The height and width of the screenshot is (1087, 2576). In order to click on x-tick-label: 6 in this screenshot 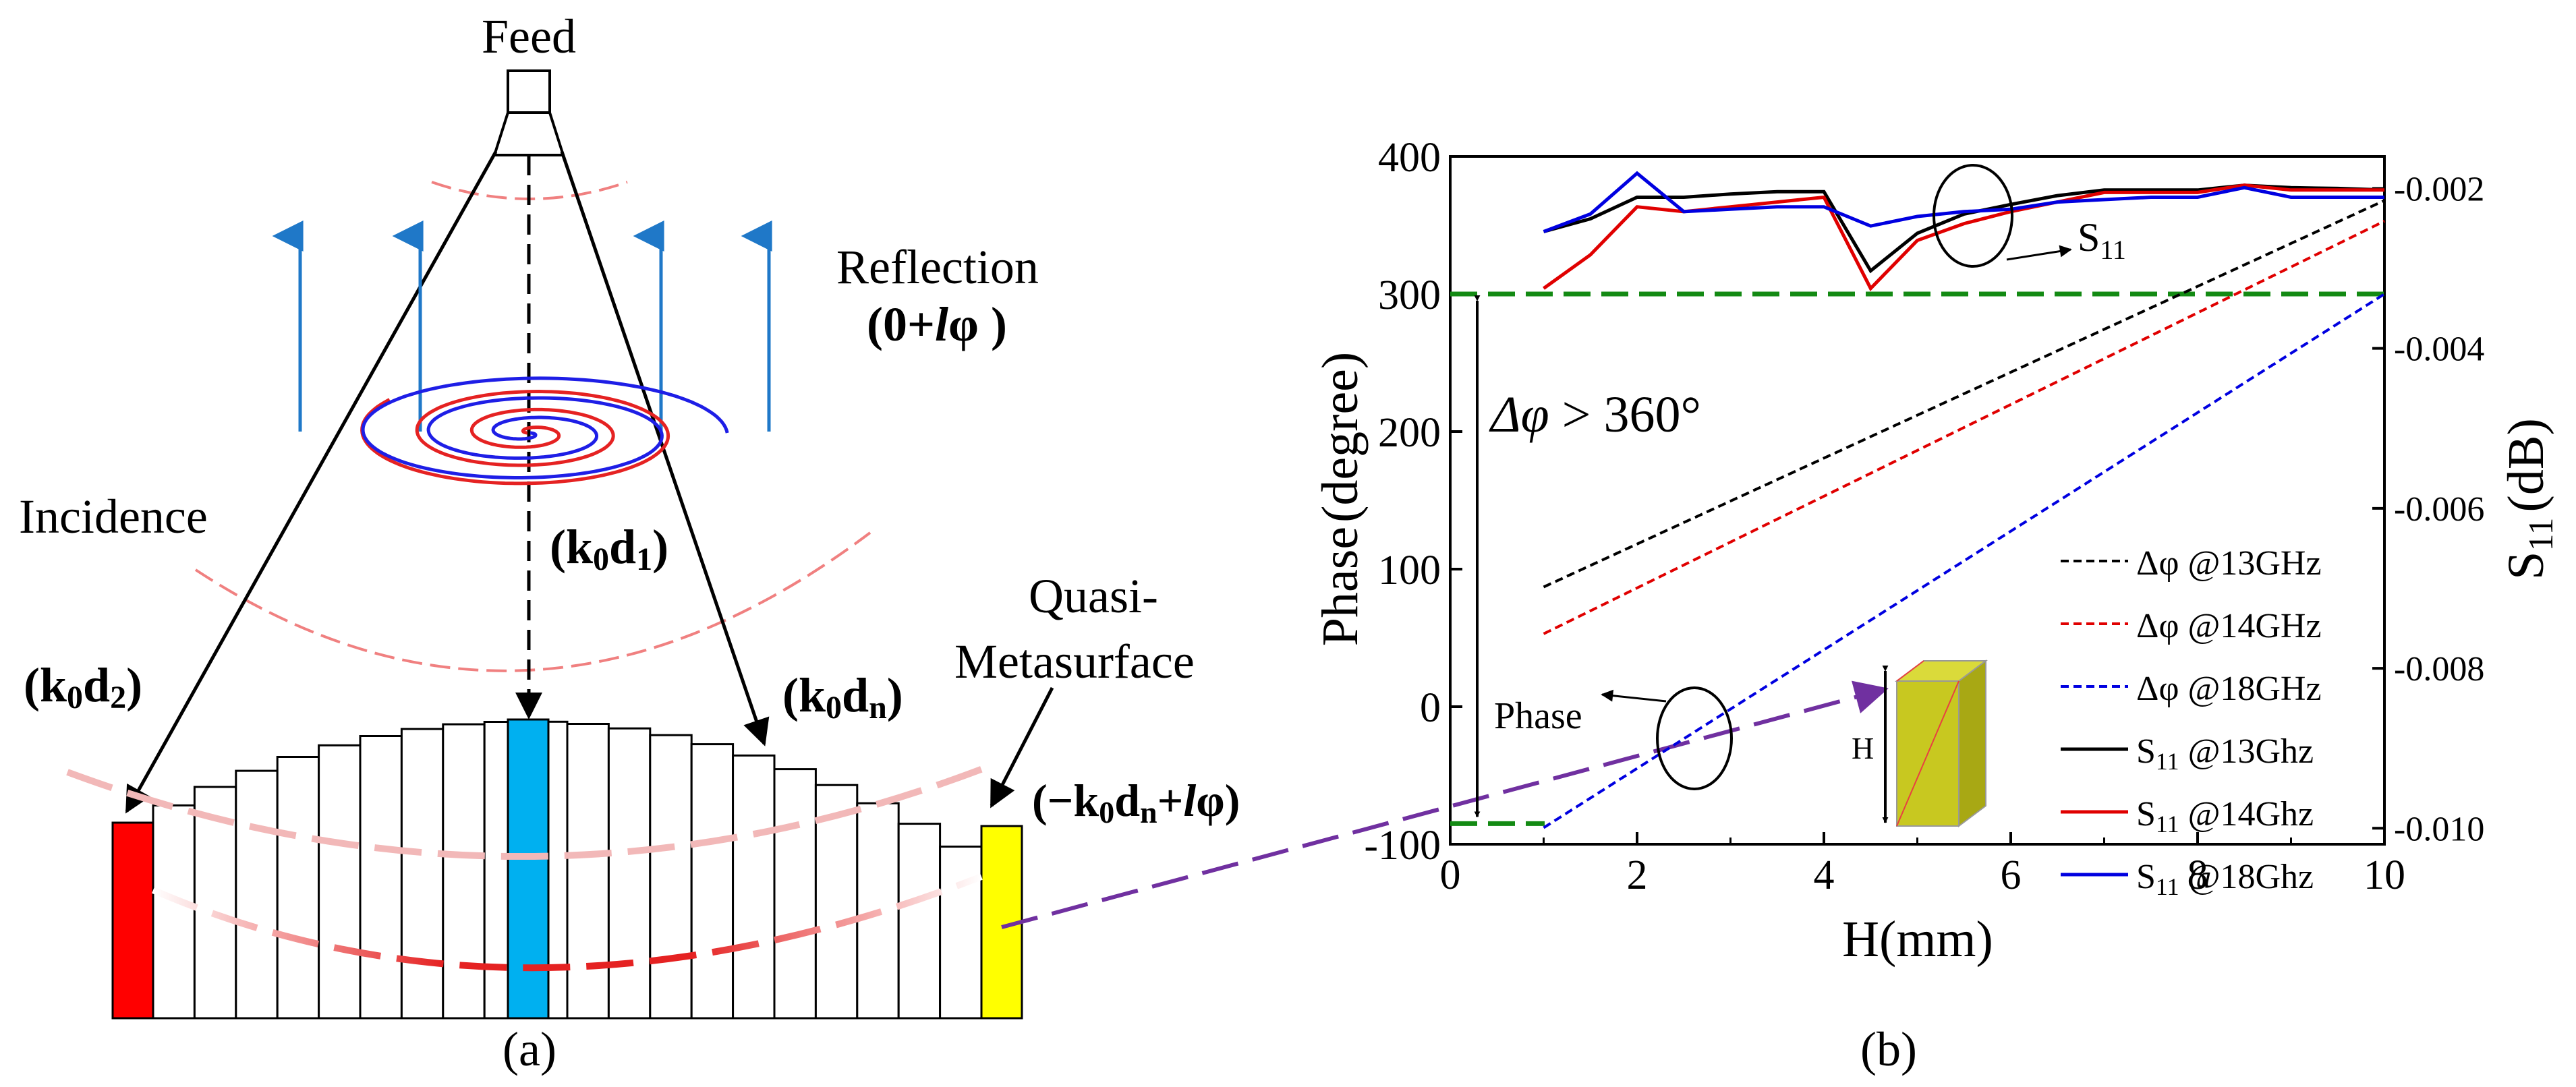, I will do `click(2011, 875)`.